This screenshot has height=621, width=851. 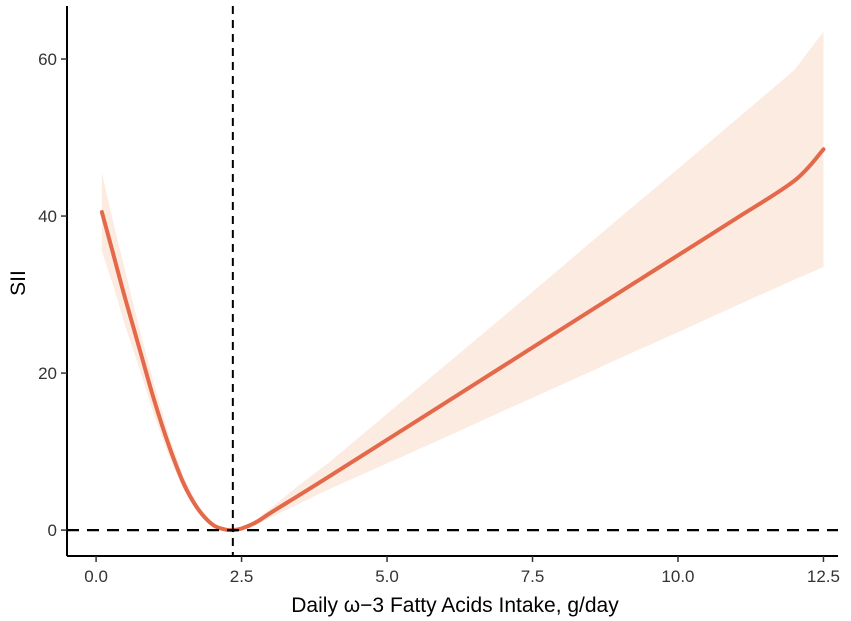 What do you see at coordinates (455, 605) in the screenshot?
I see `x-axis-title: Daily ω−3 Fatty Acids Intake, g/day` at bounding box center [455, 605].